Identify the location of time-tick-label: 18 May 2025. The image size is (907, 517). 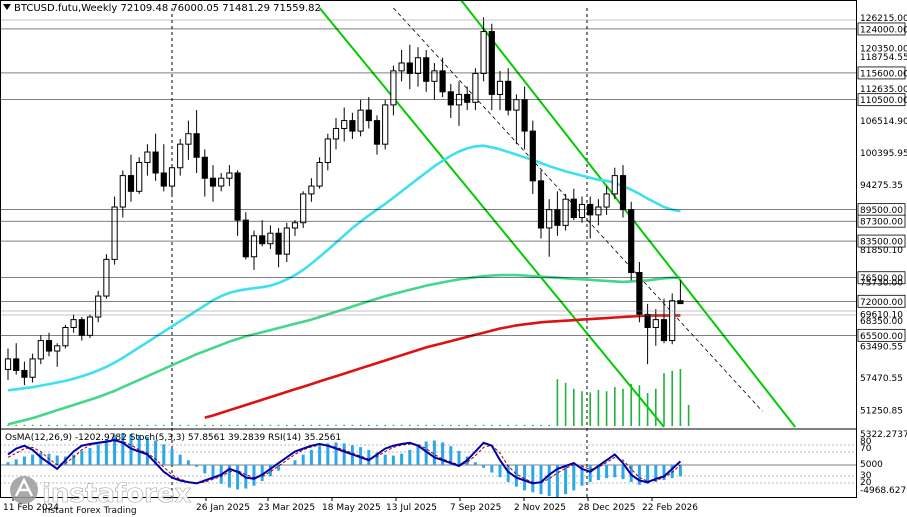
(351, 508).